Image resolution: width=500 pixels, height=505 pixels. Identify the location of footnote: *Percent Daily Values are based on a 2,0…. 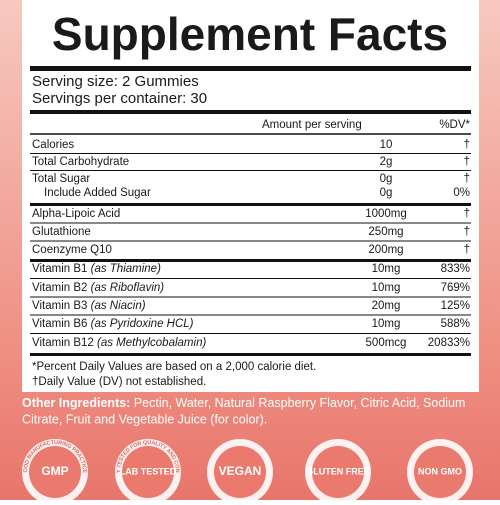
(174, 367).